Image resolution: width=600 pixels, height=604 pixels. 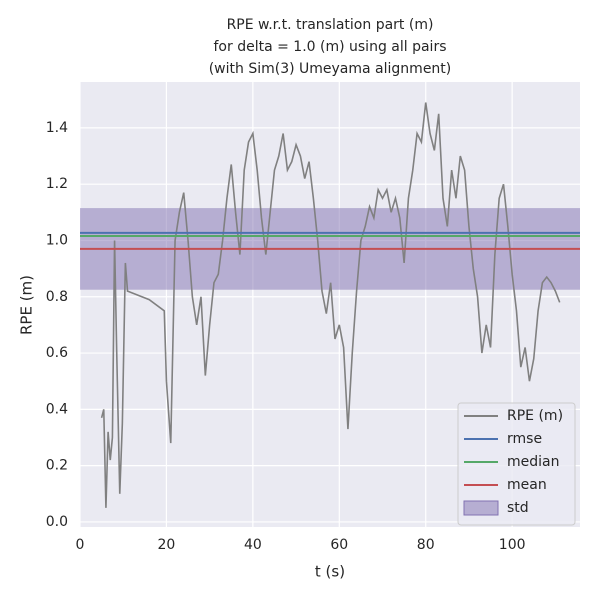 What do you see at coordinates (27, 305) in the screenshot?
I see `y-axis-label: RPE (m)` at bounding box center [27, 305].